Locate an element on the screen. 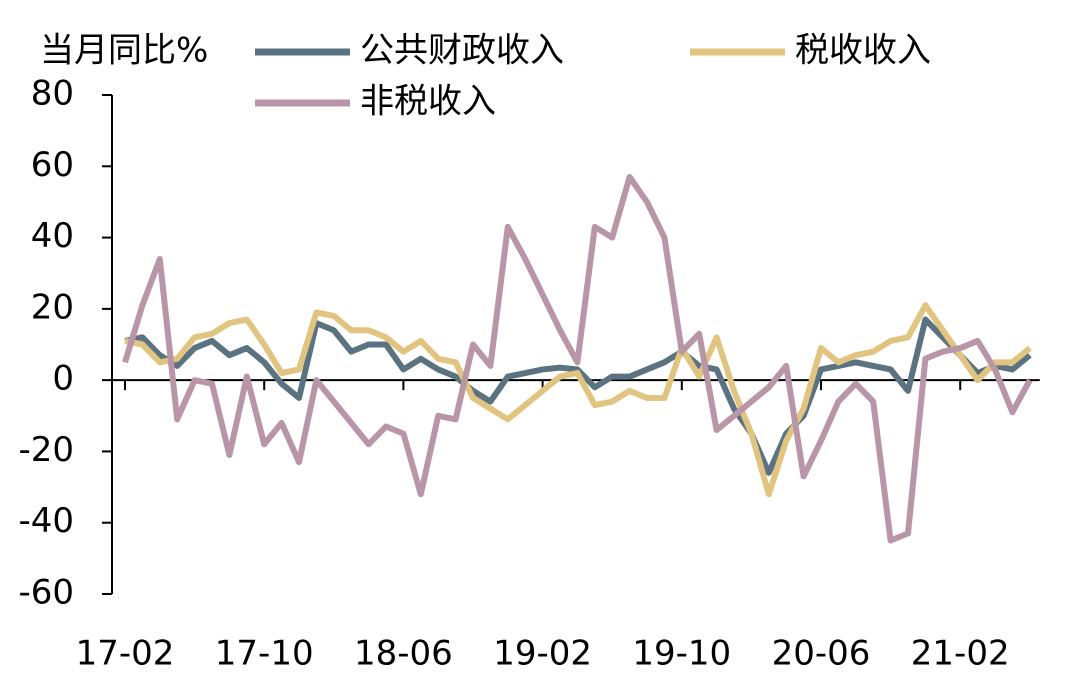  x-tick-label: 19-02 is located at coordinates (542, 654).